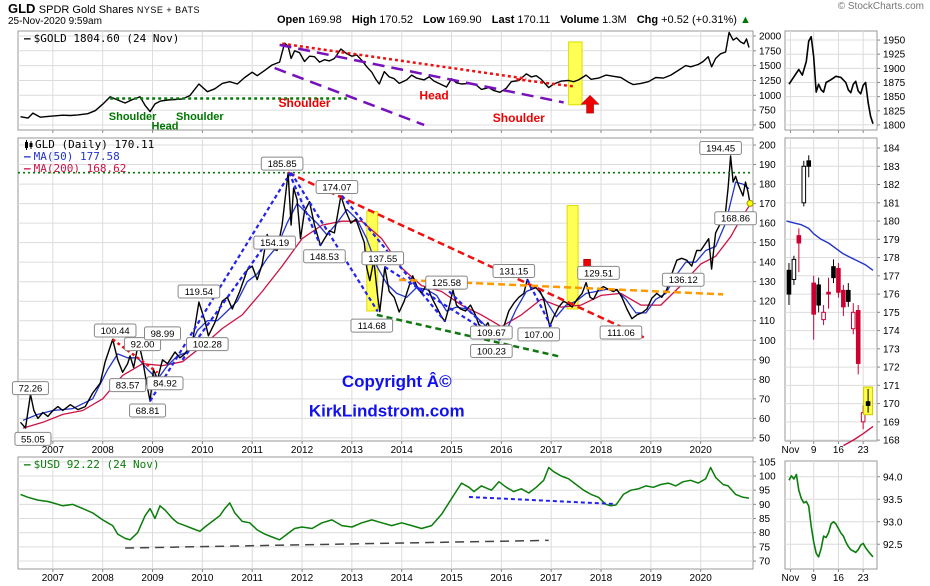  I want to click on usd-legend-swatch-icon: —, so click(27, 464).